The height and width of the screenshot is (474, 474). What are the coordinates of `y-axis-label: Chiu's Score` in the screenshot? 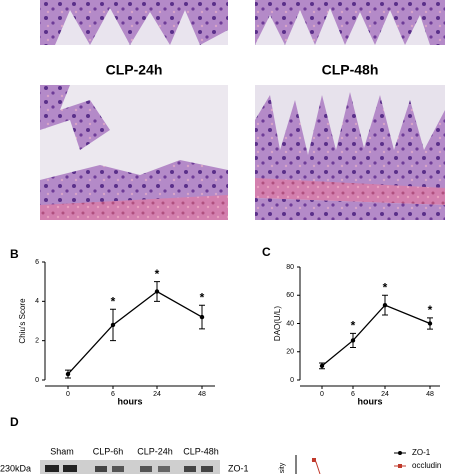 It's located at (22, 321).